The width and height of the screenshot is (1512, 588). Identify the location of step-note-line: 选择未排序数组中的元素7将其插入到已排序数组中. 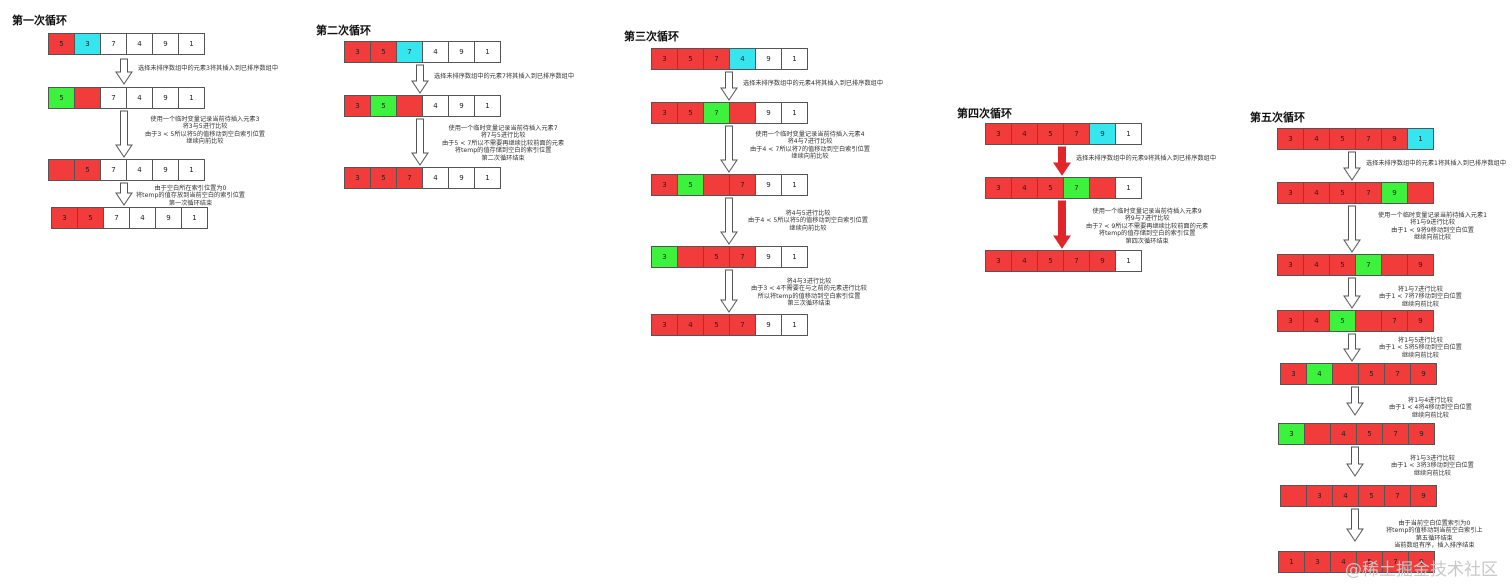
(504, 76).